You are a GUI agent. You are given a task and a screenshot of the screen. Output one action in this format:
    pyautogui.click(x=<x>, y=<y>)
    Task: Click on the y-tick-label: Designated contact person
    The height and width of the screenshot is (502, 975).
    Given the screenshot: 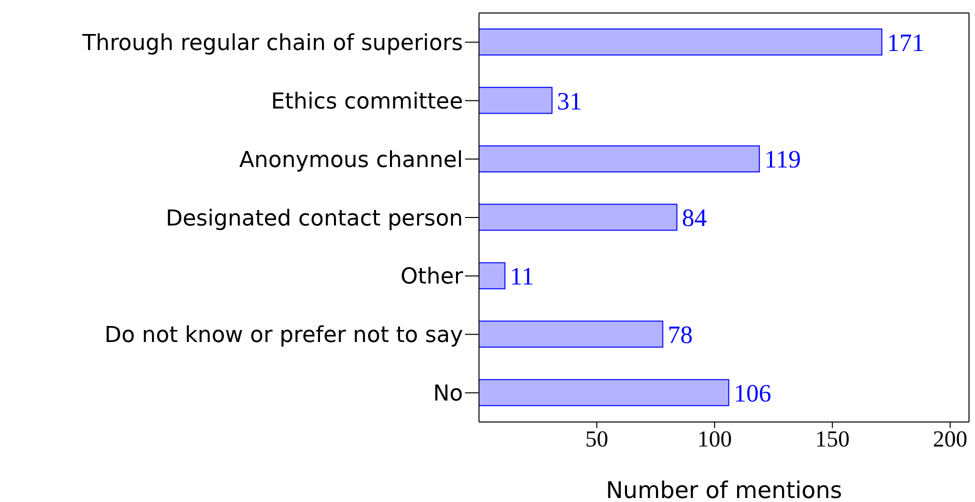 What is the action you would take?
    pyautogui.click(x=314, y=219)
    